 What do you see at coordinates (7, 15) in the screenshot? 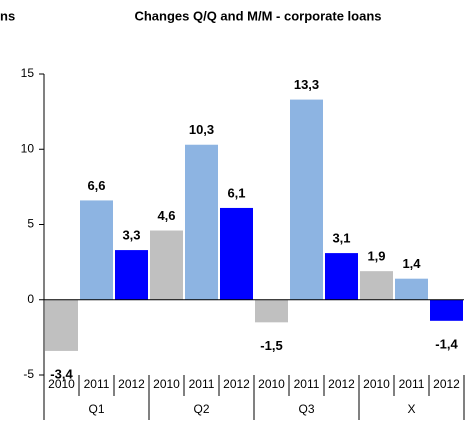
I see `cropped-title: ns` at bounding box center [7, 15].